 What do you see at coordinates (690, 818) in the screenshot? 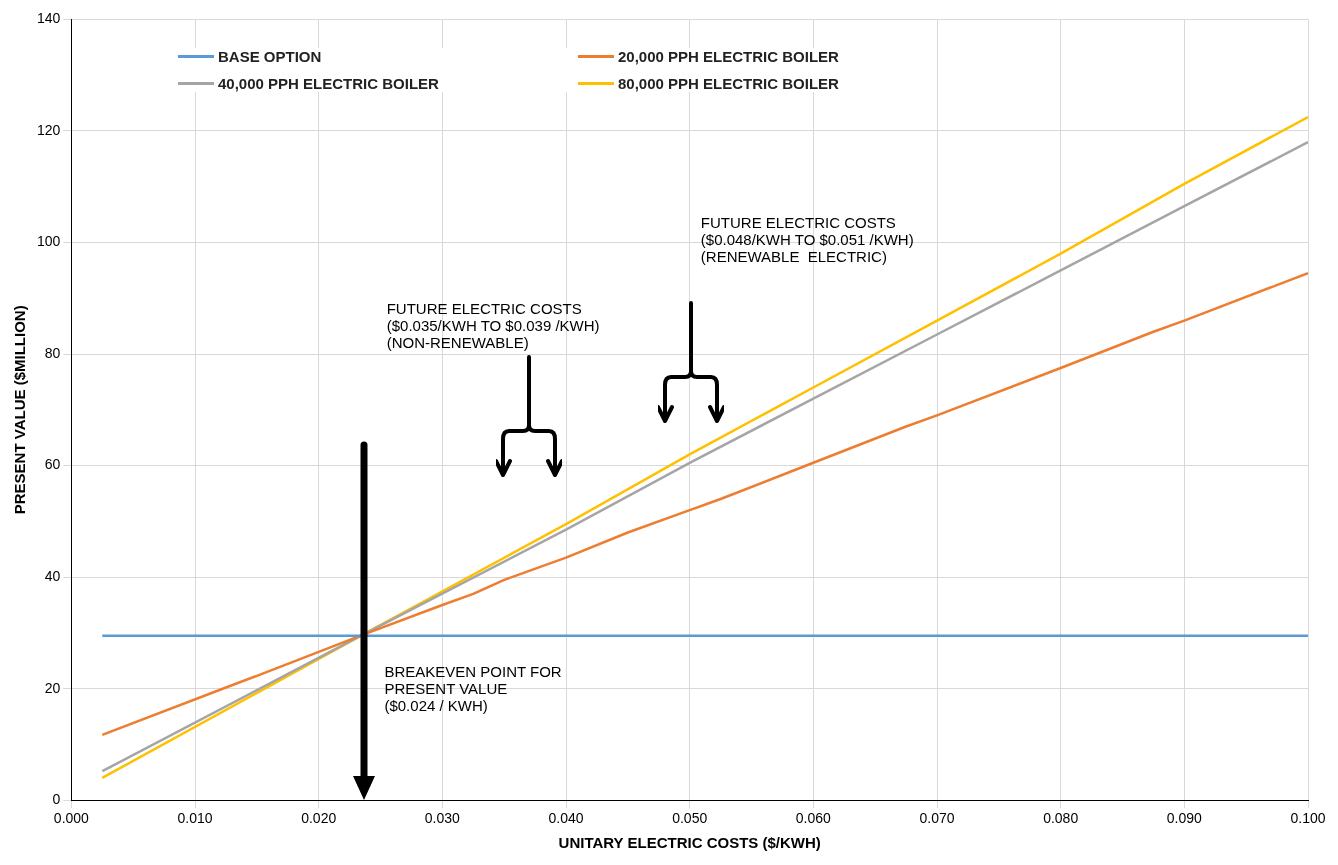
I see `x-tick-label: 0.050` at bounding box center [690, 818].